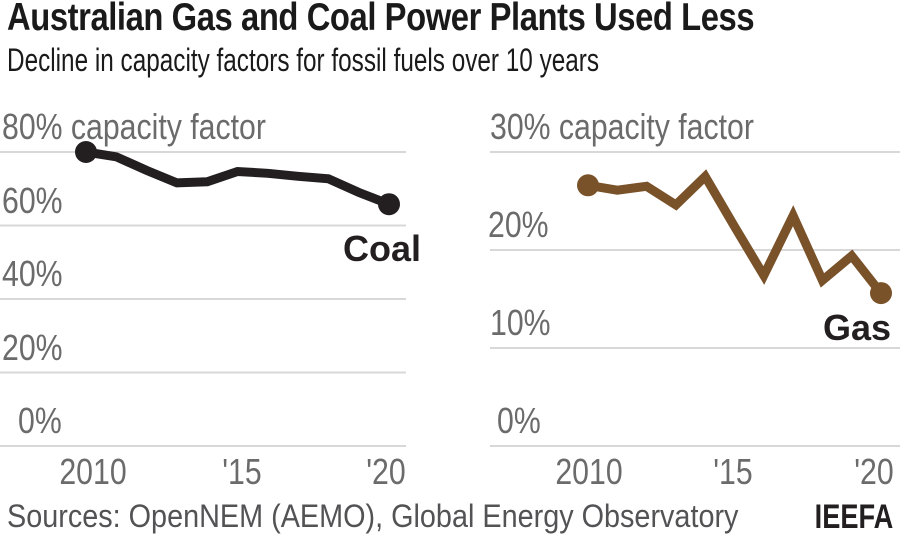 This screenshot has height=540, width=900. What do you see at coordinates (86, 152) in the screenshot?
I see `coal-endpoint-dot-2010` at bounding box center [86, 152].